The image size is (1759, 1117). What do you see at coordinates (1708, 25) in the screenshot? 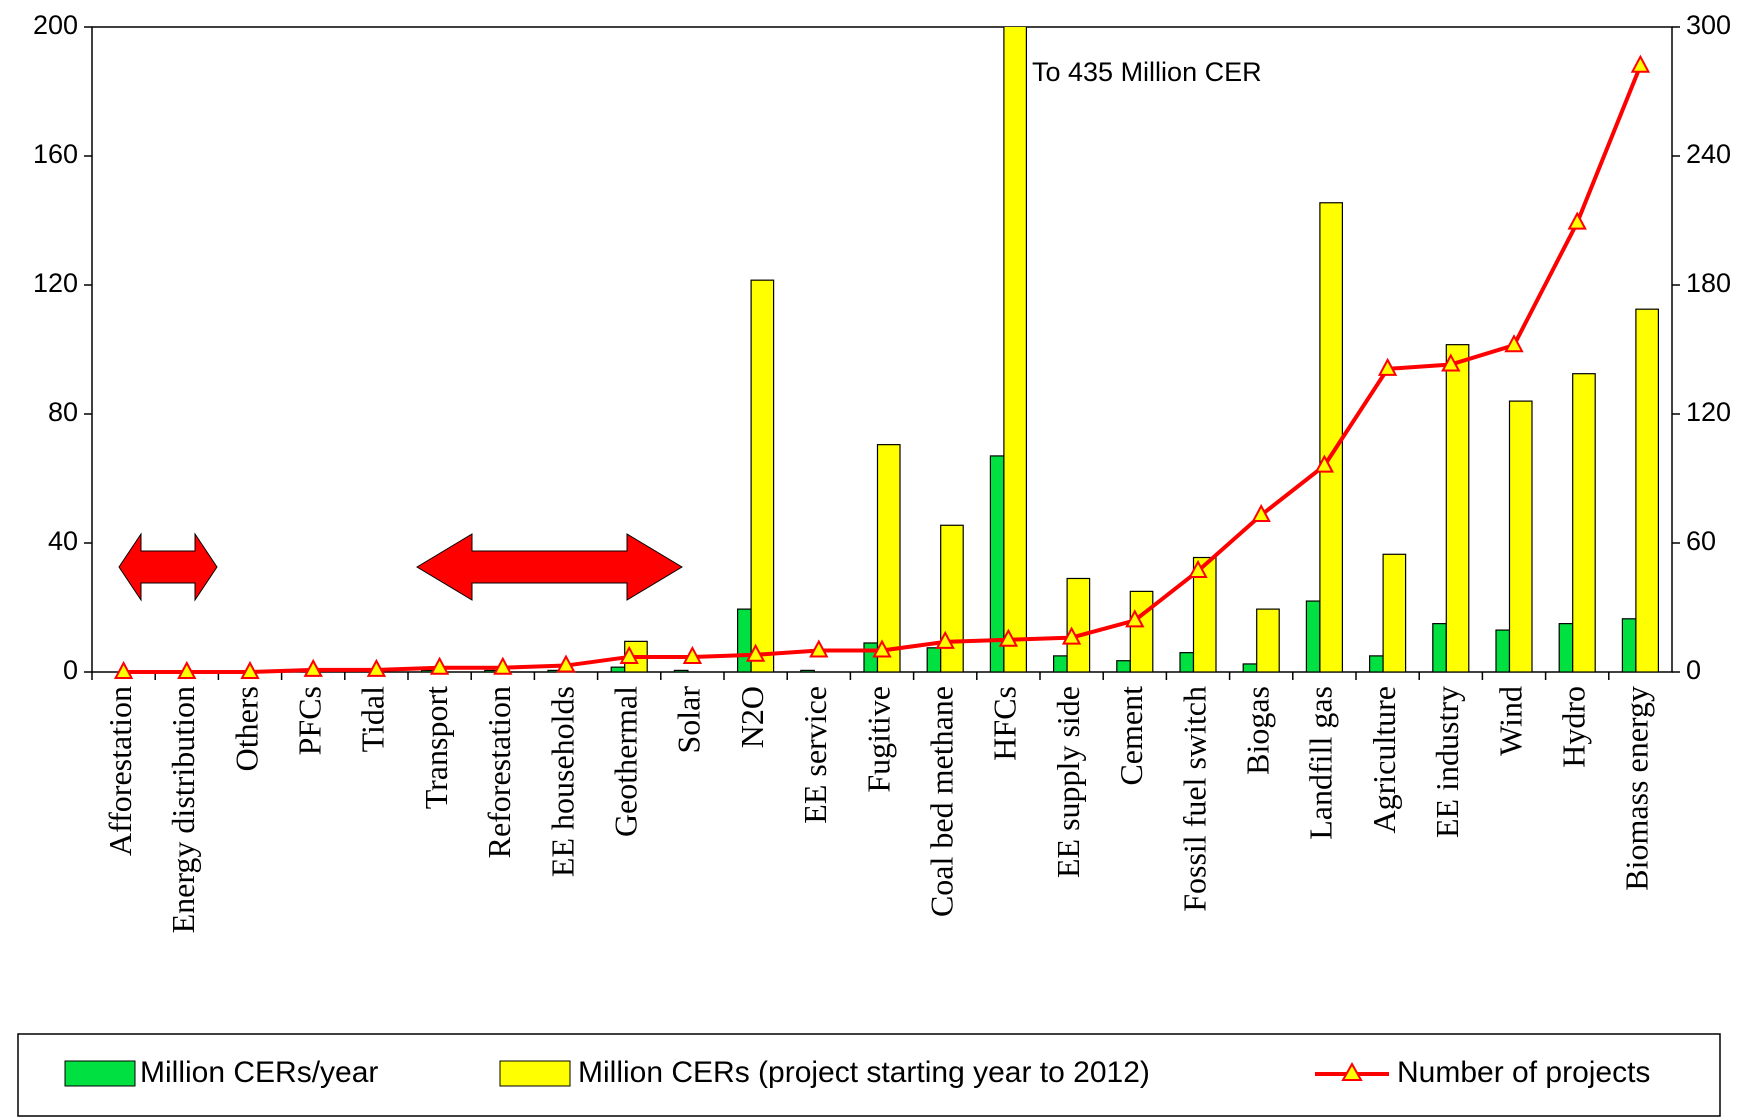
I see `y2-tick-label: 300` at bounding box center [1708, 25].